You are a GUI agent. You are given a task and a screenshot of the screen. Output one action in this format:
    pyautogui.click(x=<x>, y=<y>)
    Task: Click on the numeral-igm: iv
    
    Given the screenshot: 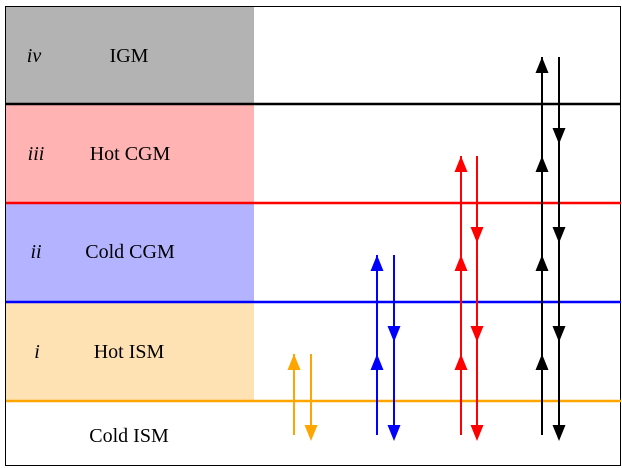 What is the action you would take?
    pyautogui.click(x=34, y=56)
    